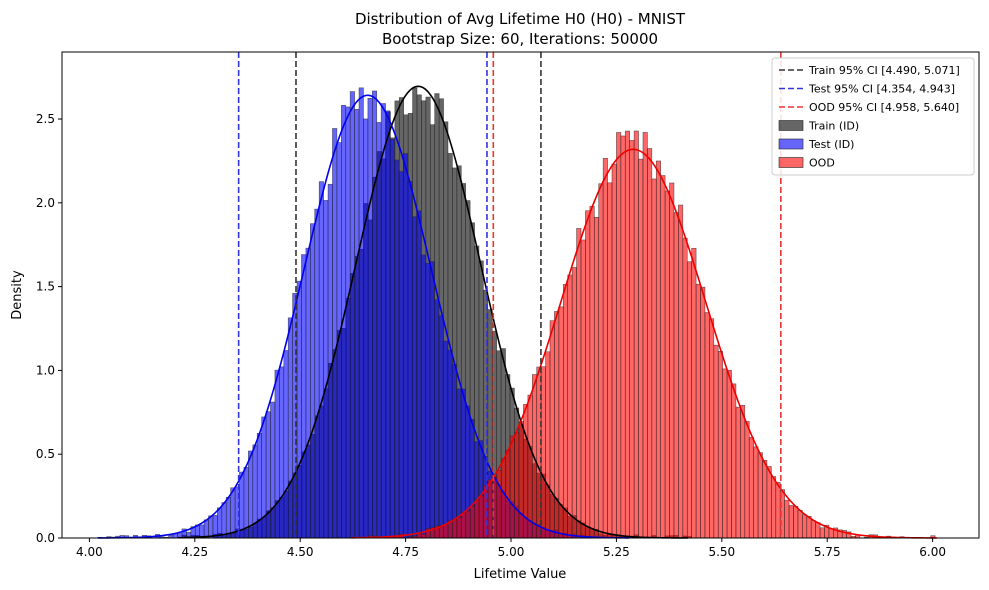 The height and width of the screenshot is (590, 989). What do you see at coordinates (17, 295) in the screenshot?
I see `y-axis-label: Density` at bounding box center [17, 295].